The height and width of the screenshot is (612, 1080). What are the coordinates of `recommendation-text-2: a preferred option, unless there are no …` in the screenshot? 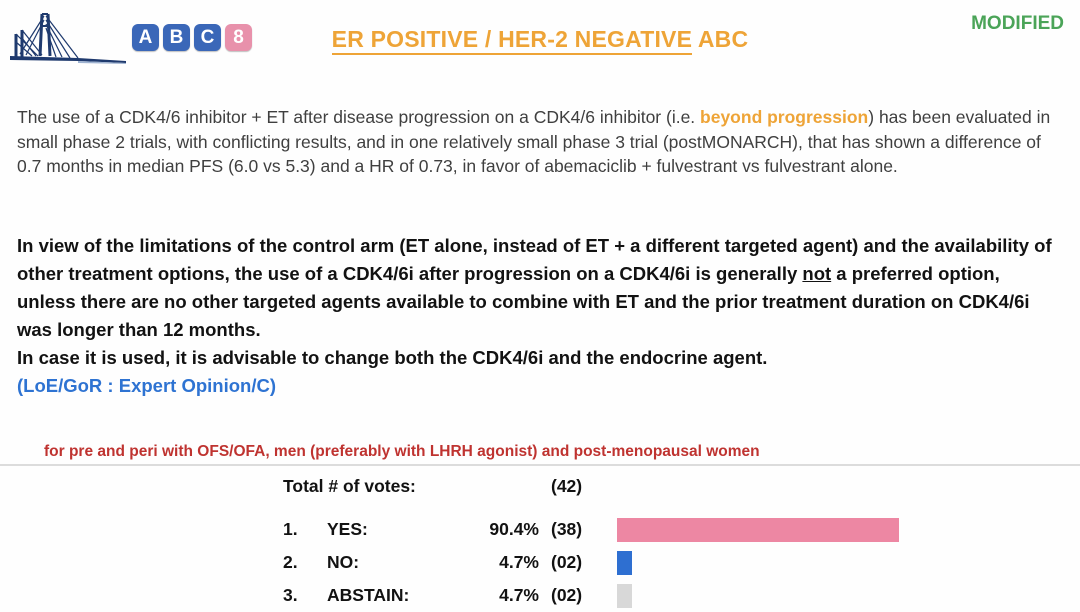 It's located at (523, 301).